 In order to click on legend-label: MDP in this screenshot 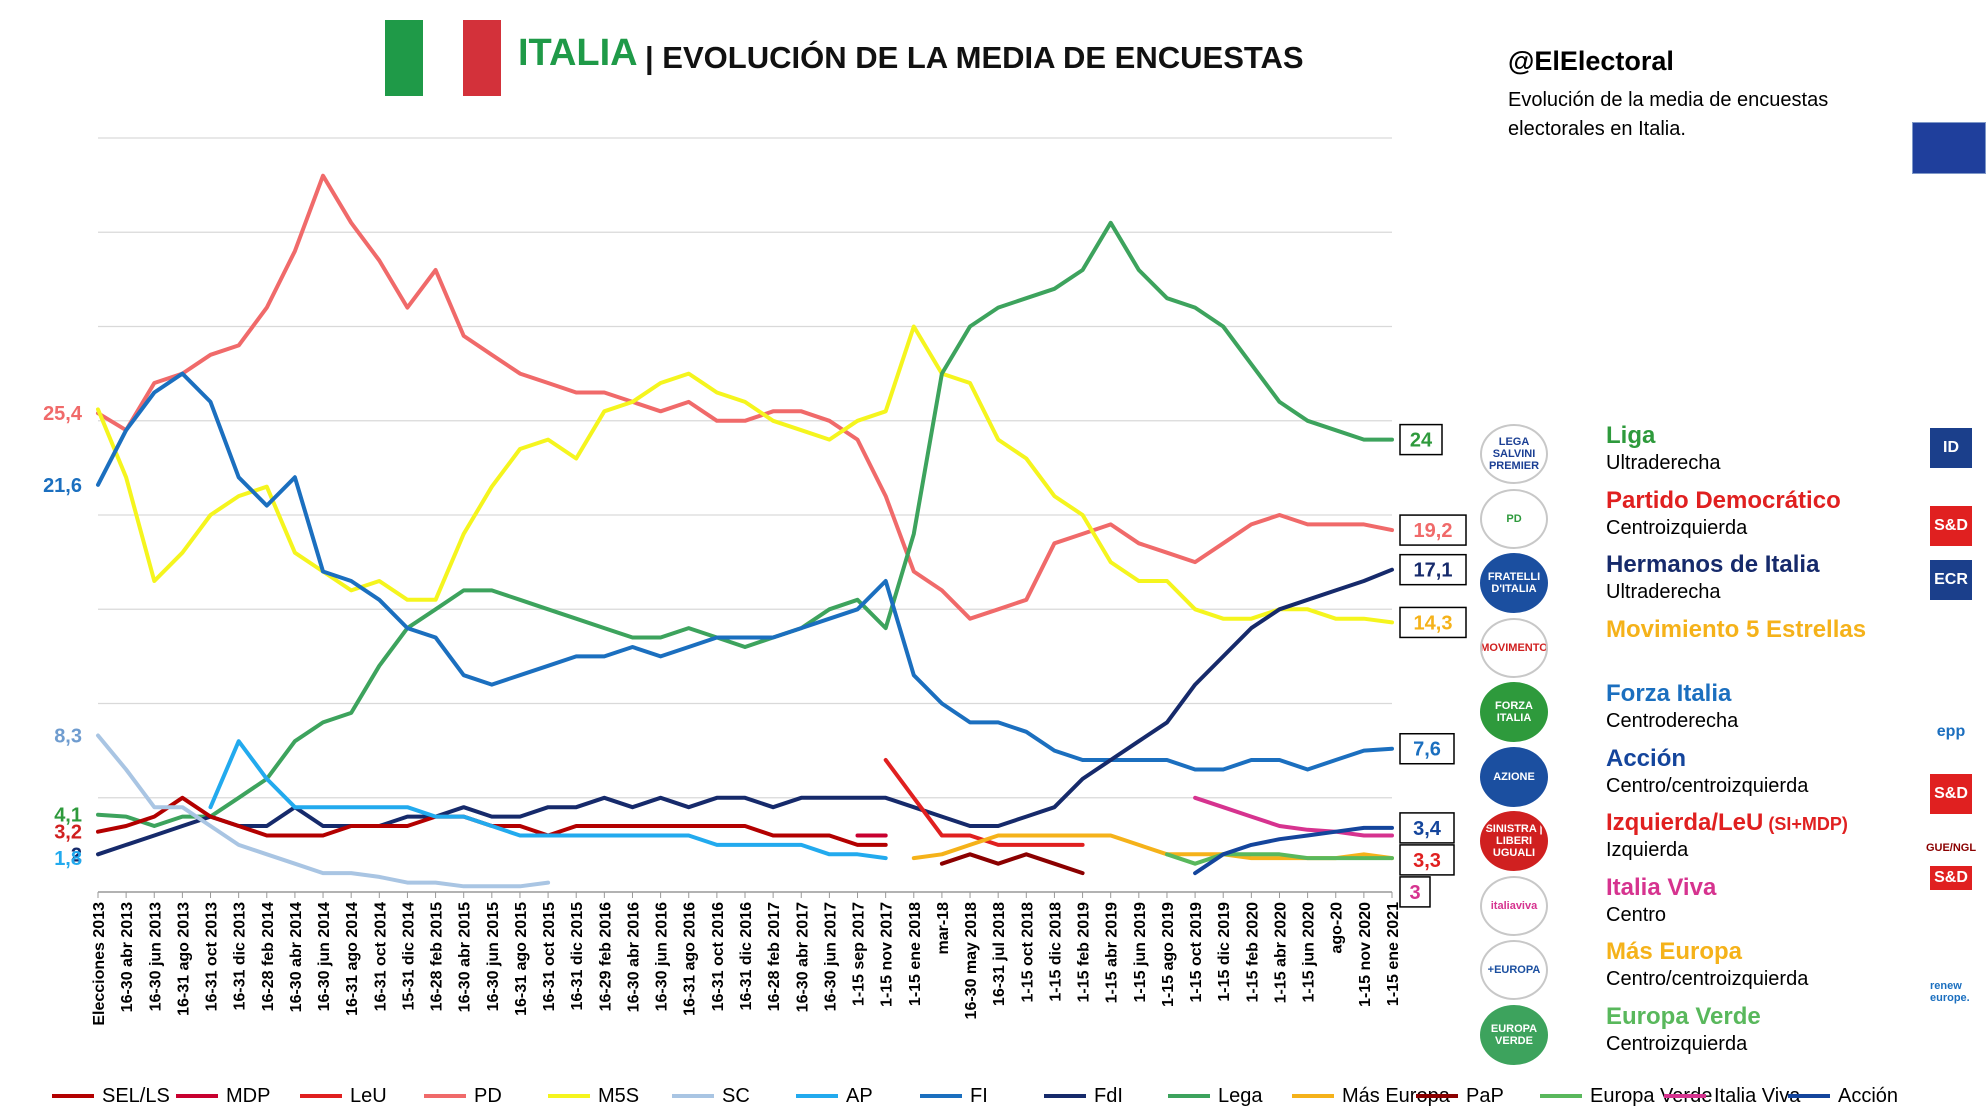, I will do `click(248, 1095)`.